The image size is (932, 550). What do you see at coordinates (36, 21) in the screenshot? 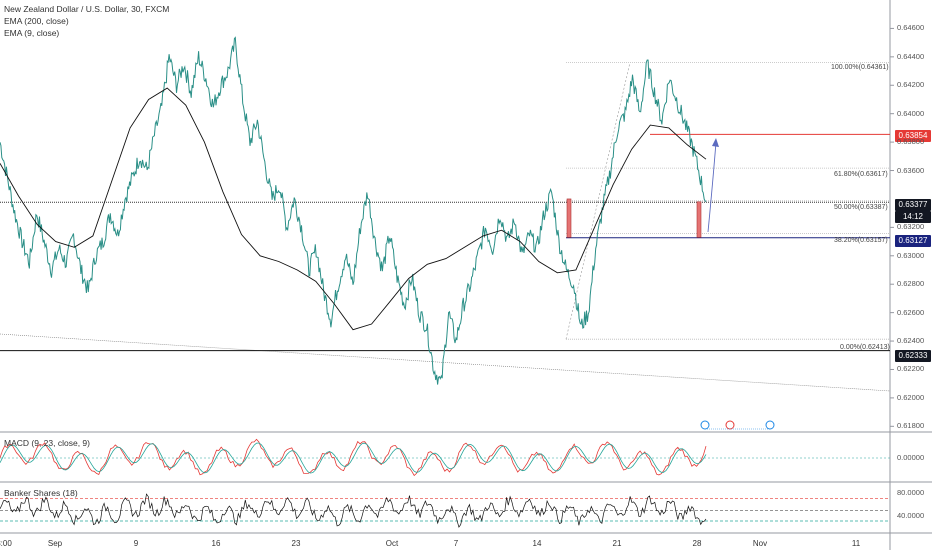
I see `ema200-legend: EMA (200, close)` at bounding box center [36, 21].